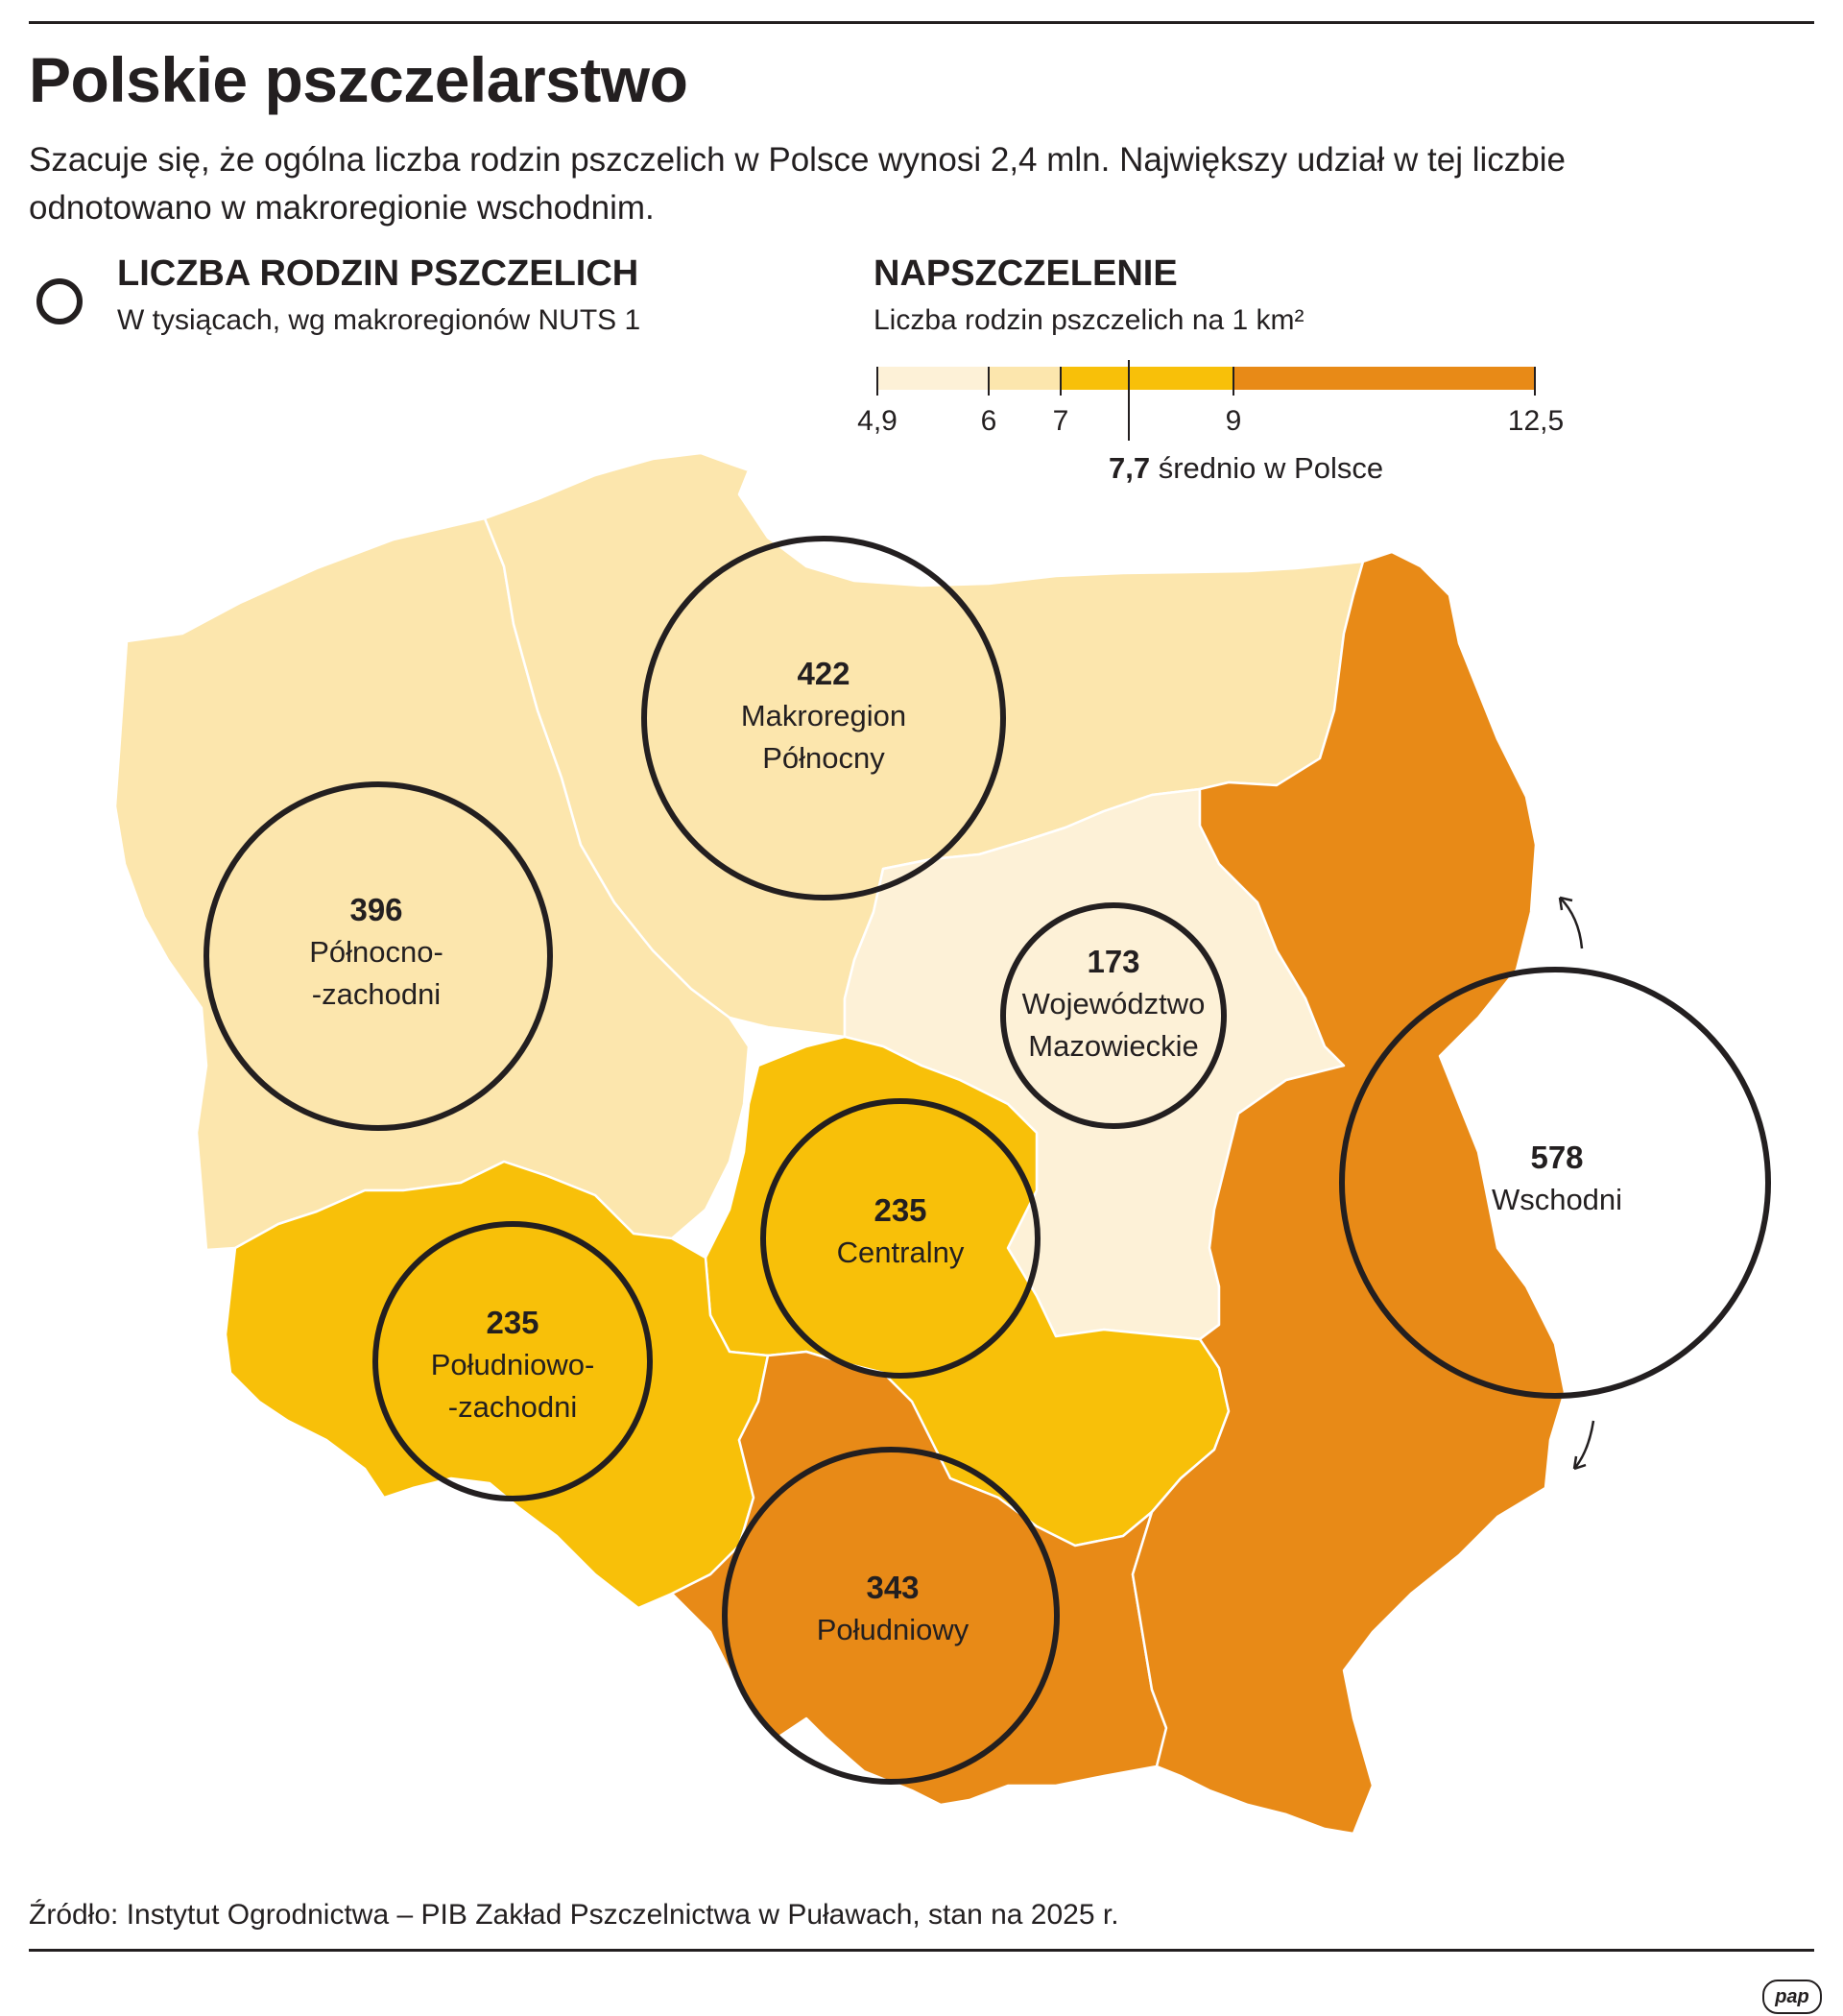 The width and height of the screenshot is (1843, 2016). I want to click on region-name: Północny, so click(823, 758).